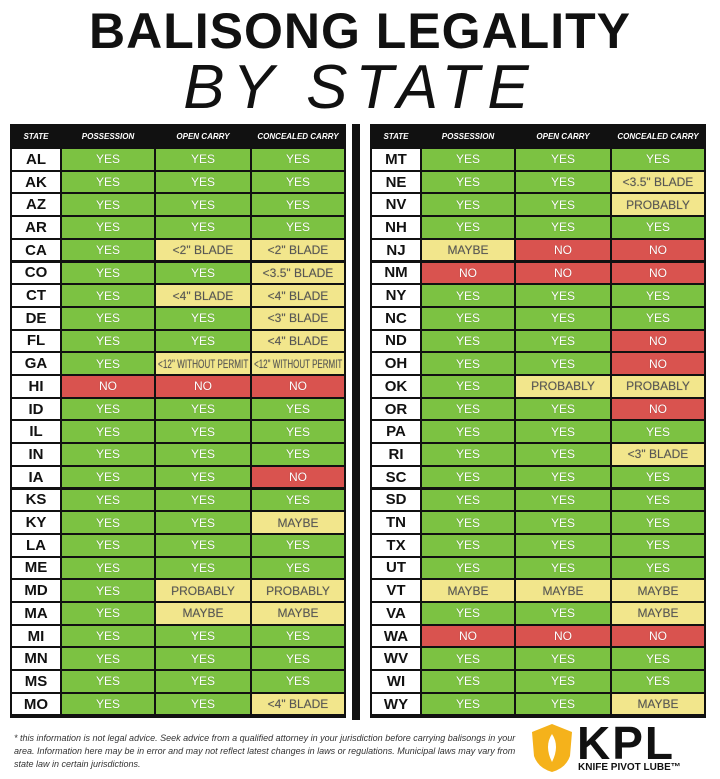  I want to click on status-cell: <3" BLADE, so click(298, 318).